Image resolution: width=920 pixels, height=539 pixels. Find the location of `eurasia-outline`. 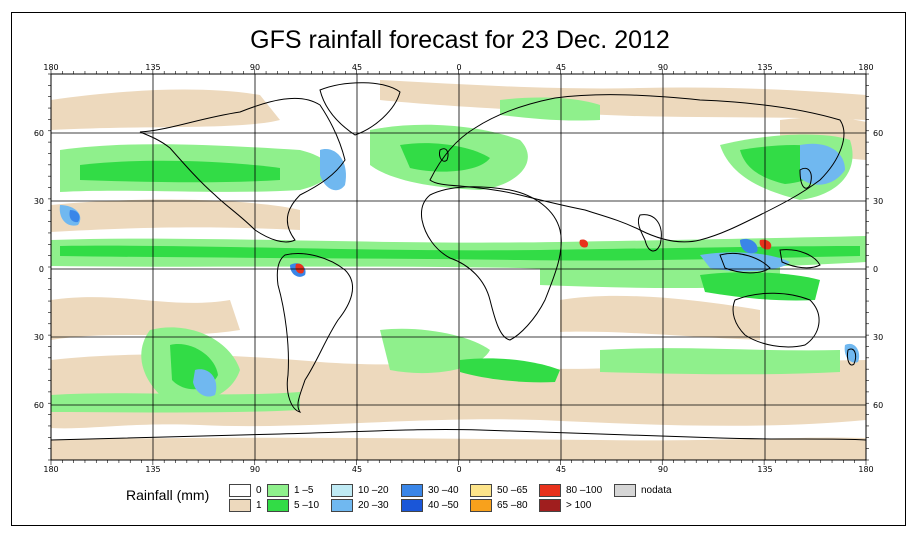

eurasia-outline is located at coordinates (637, 168).